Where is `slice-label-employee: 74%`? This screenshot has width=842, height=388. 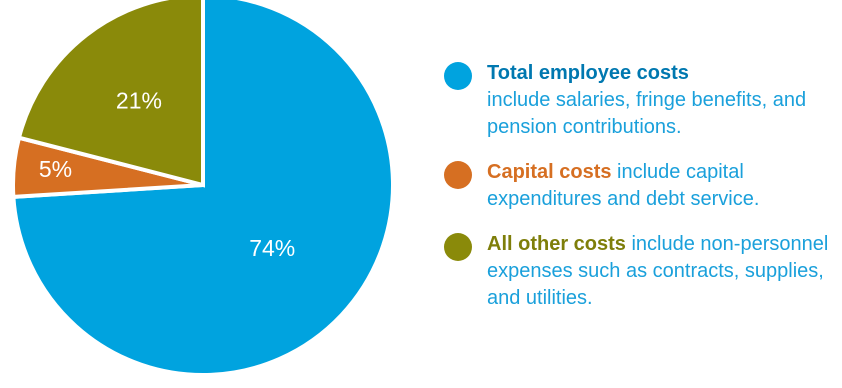
slice-label-employee: 74% is located at coordinates (272, 248).